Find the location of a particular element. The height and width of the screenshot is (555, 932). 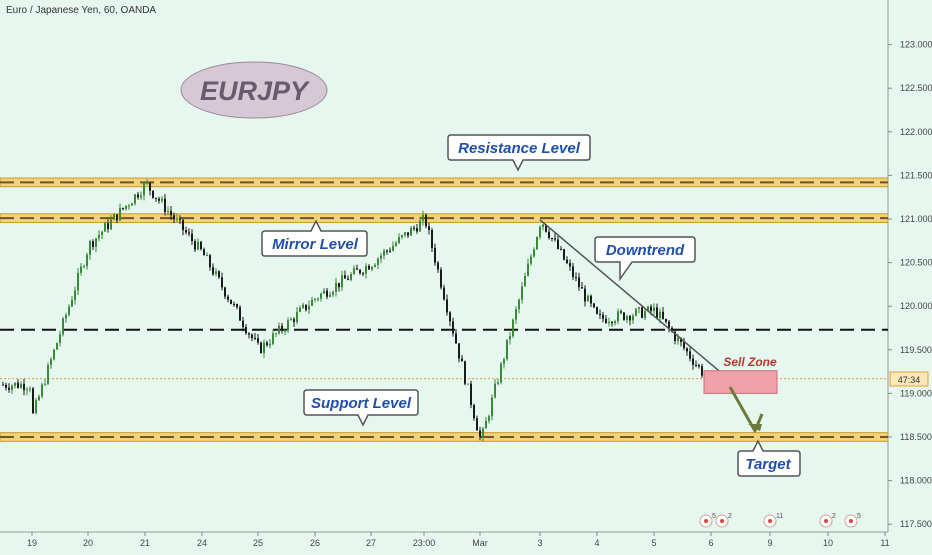

resistance-callout-bubble is located at coordinates (519, 153).